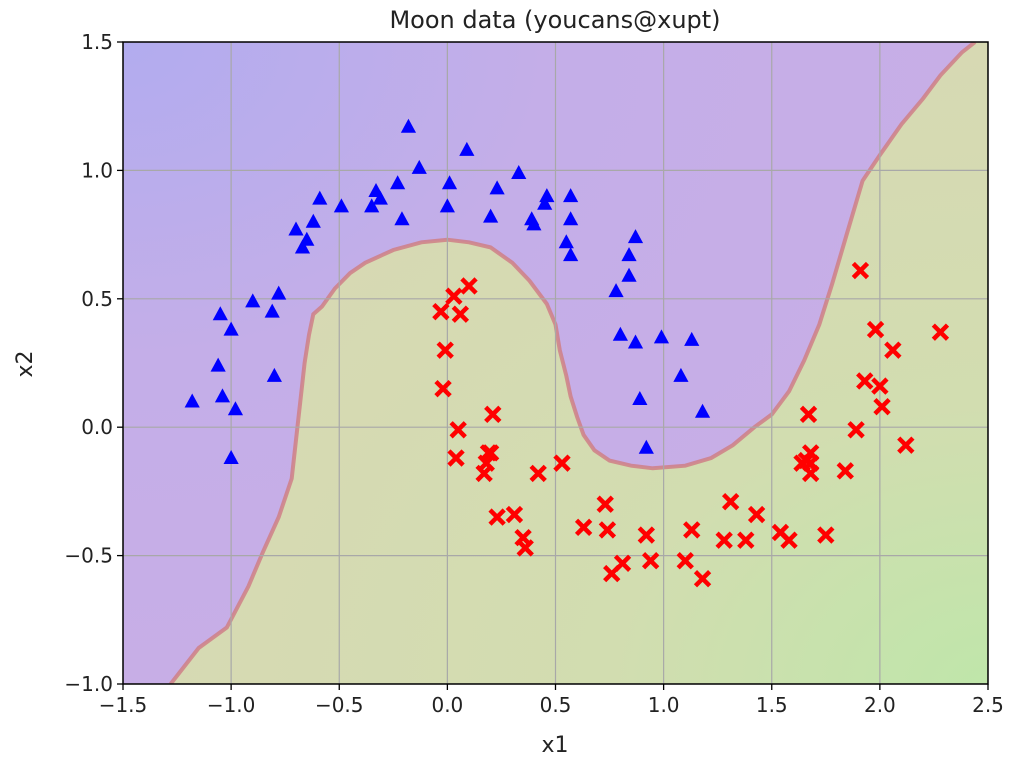 This screenshot has width=1016, height=762. Describe the element at coordinates (664, 705) in the screenshot. I see `x-tick-label: 1.0` at that location.